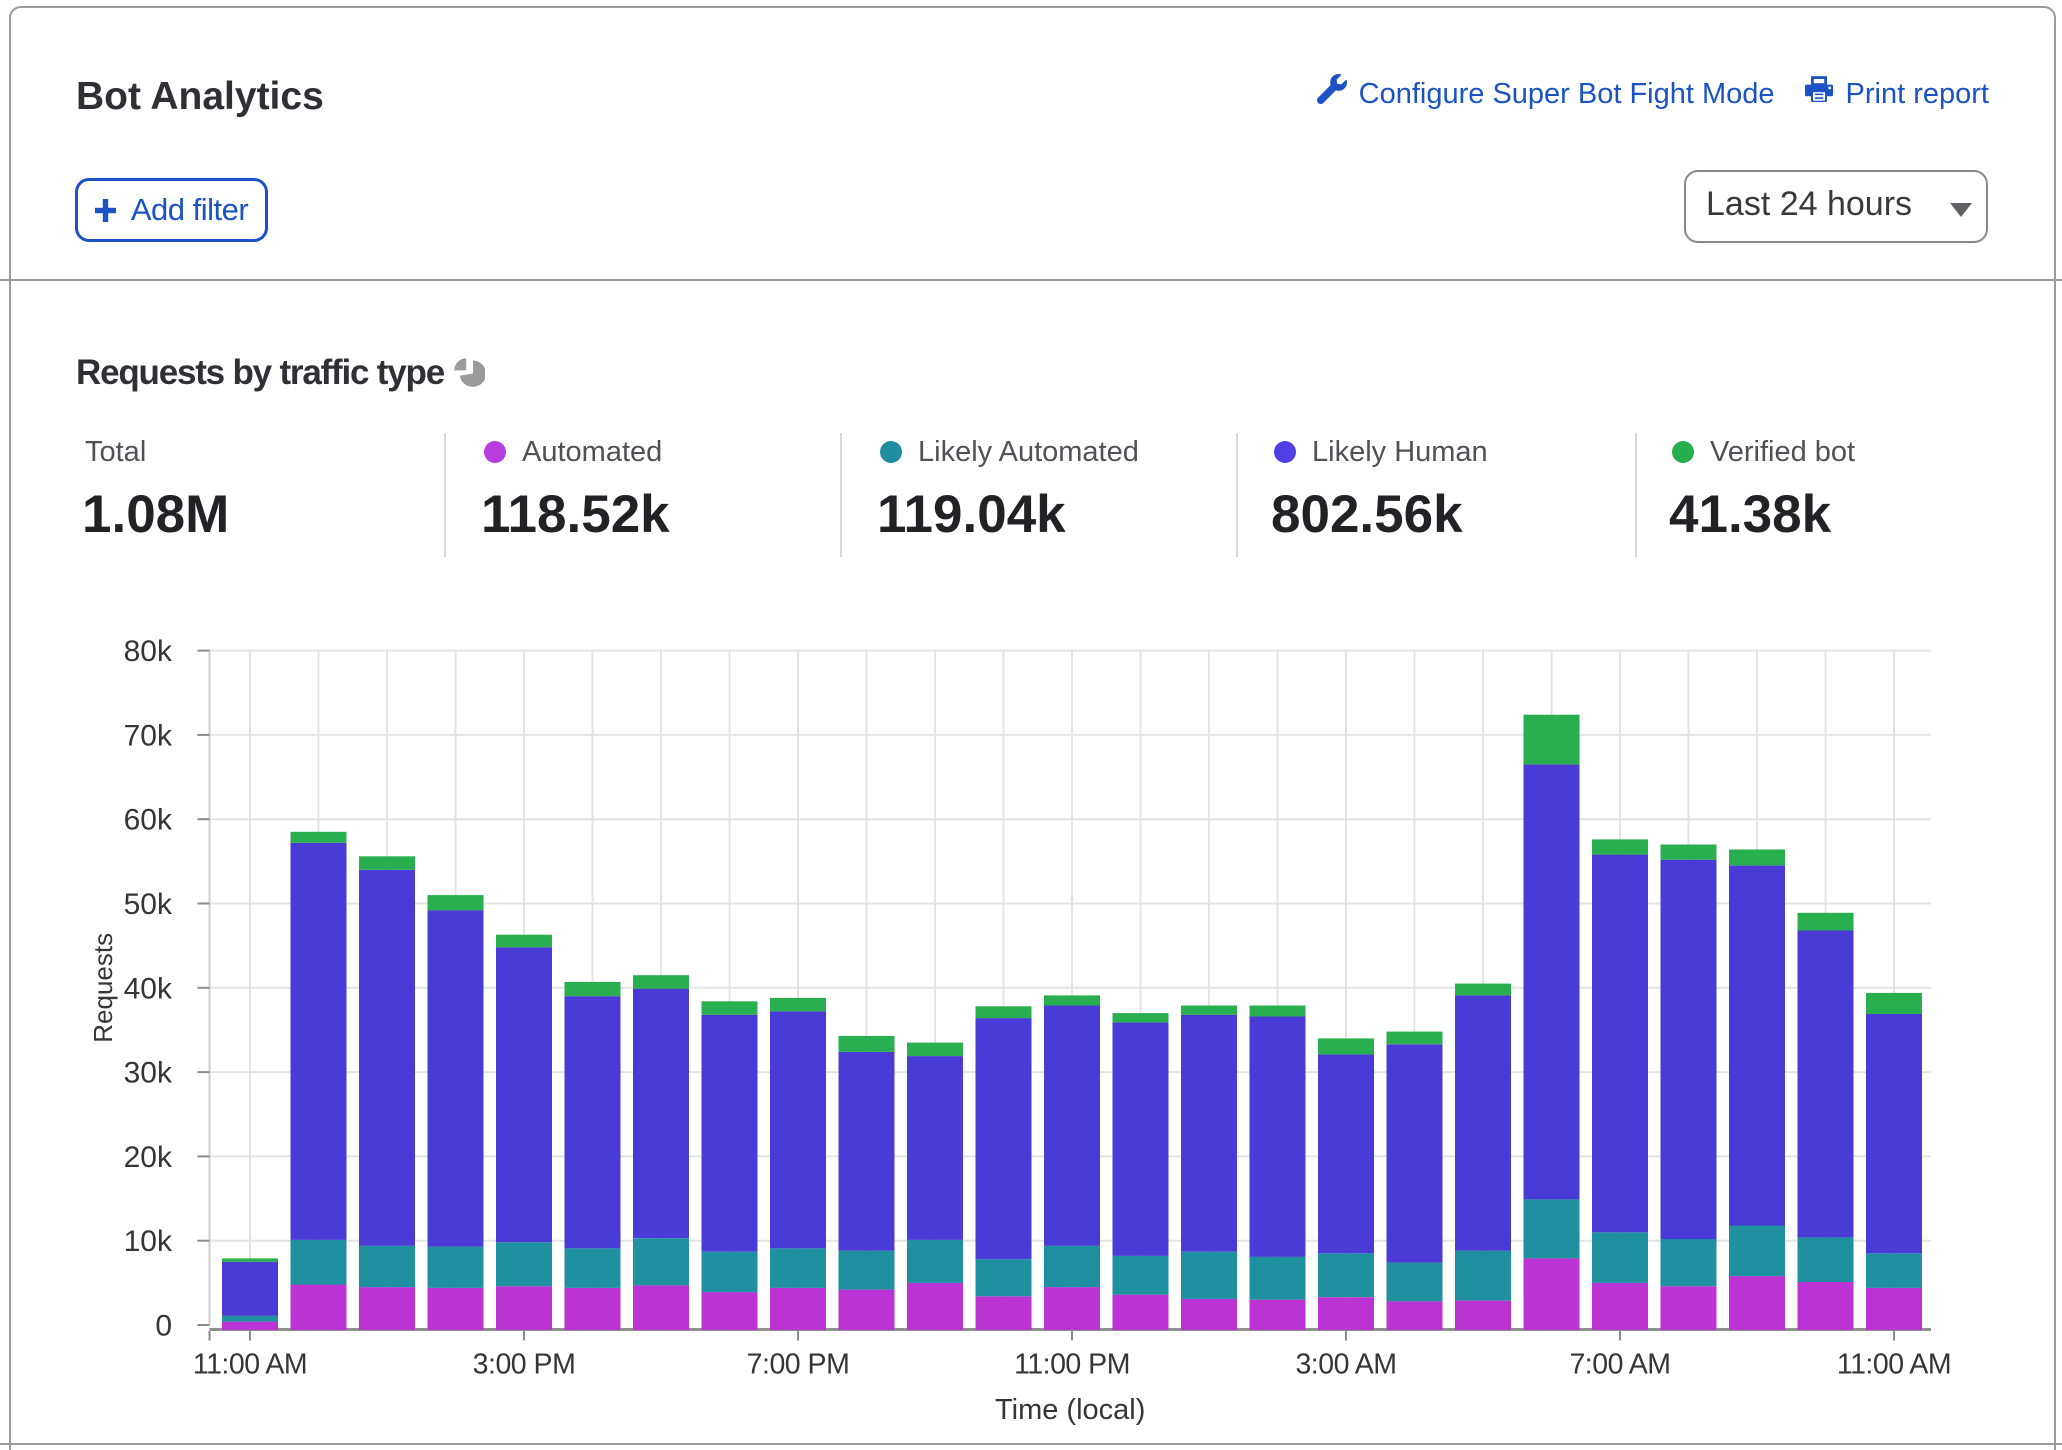  What do you see at coordinates (148, 904) in the screenshot?
I see `svg-text: 50k` at bounding box center [148, 904].